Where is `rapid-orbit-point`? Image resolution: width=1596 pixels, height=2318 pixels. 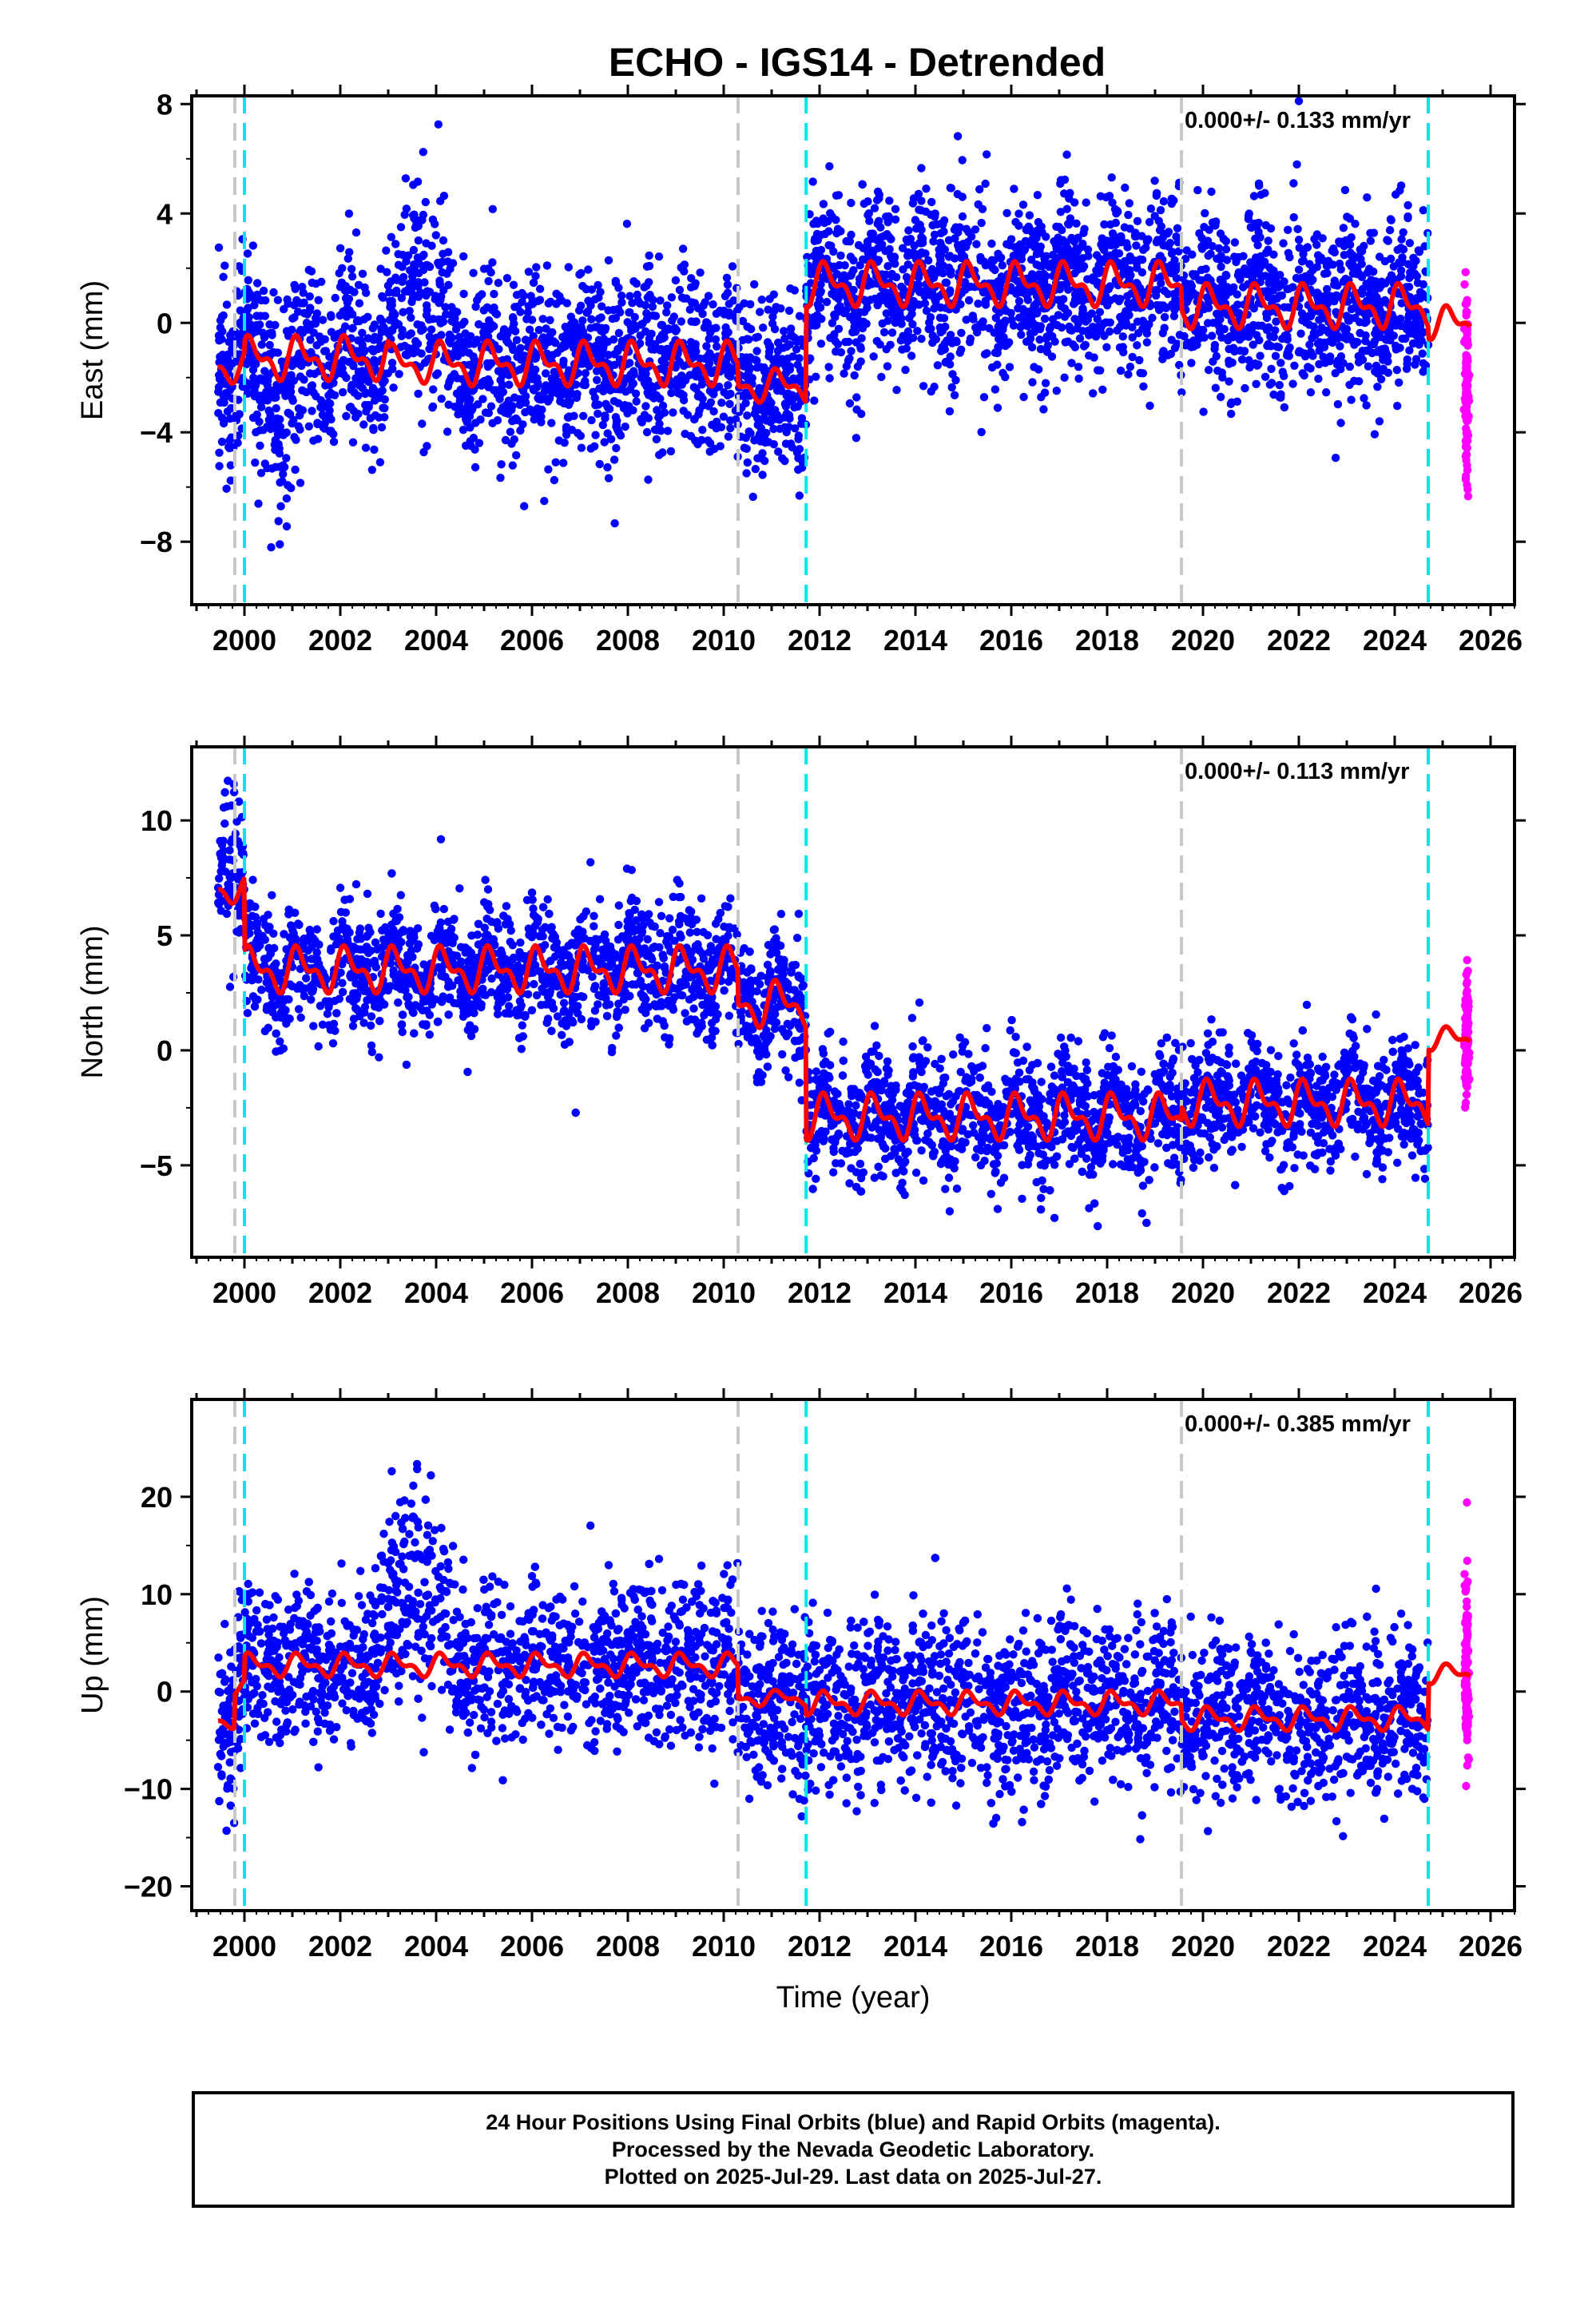
rapid-orbit-point is located at coordinates (1466, 428).